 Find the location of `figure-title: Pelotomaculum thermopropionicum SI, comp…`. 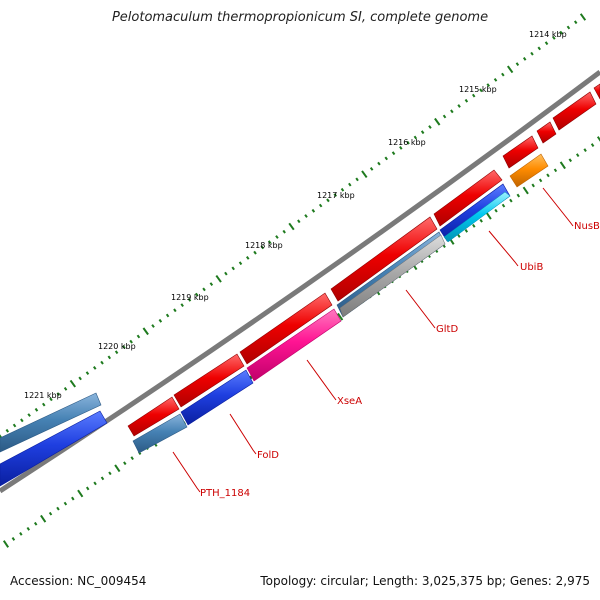

figure-title: Pelotomaculum thermopropionicum SI, comp… is located at coordinates (300, 17).